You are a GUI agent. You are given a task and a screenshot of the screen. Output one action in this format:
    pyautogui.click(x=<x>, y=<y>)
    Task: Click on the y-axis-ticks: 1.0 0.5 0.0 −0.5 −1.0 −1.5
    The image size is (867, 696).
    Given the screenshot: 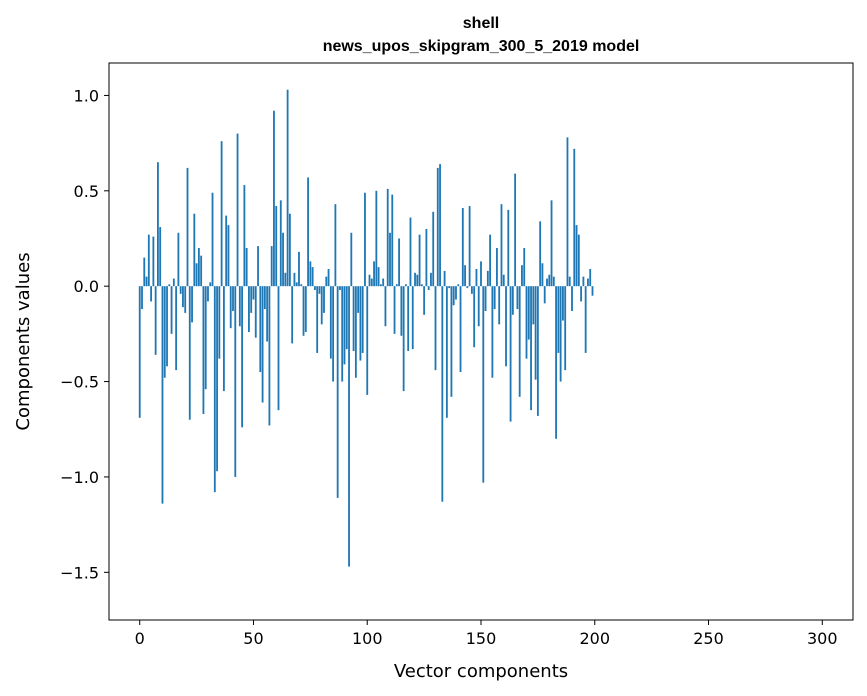 What is the action you would take?
    pyautogui.click(x=84, y=334)
    